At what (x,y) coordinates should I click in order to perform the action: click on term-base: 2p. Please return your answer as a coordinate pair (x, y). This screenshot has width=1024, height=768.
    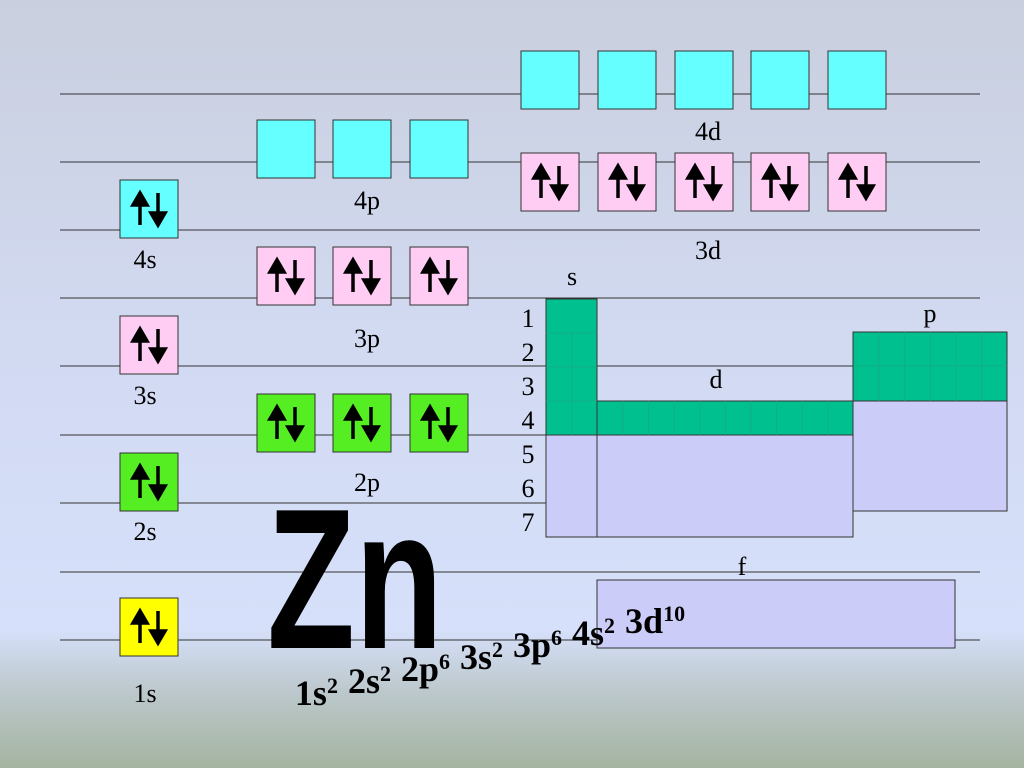
    Looking at the image, I should click on (420, 669).